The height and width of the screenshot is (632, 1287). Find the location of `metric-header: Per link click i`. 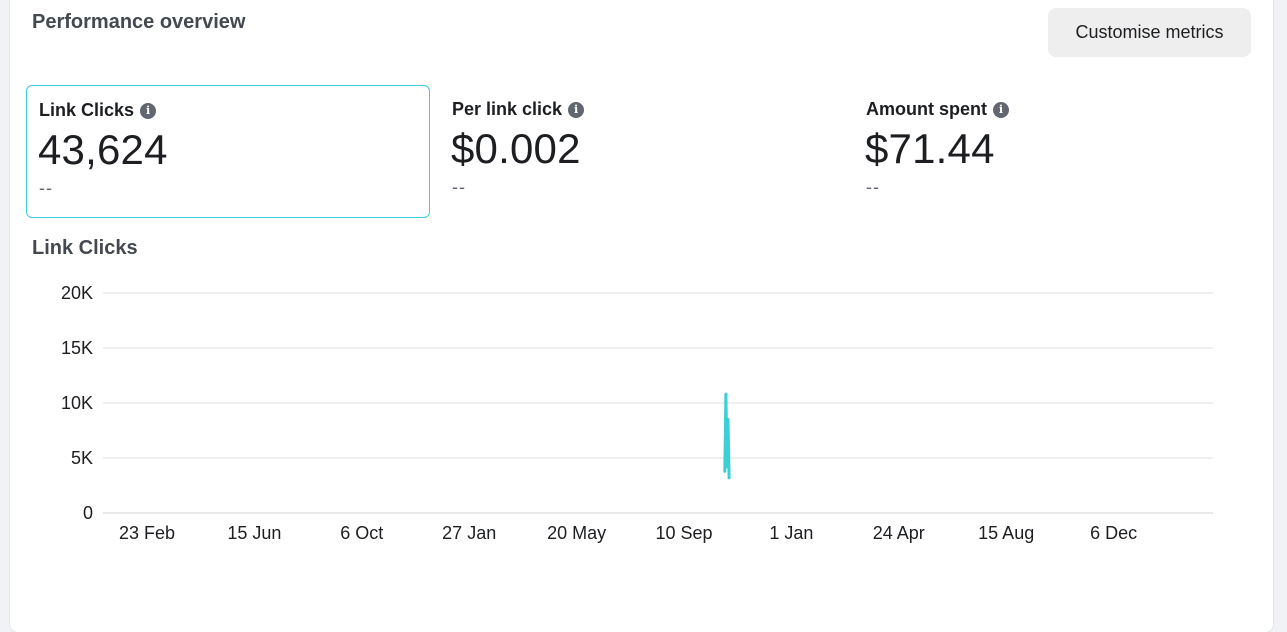

metric-header: Per link click i is located at coordinates (518, 109).